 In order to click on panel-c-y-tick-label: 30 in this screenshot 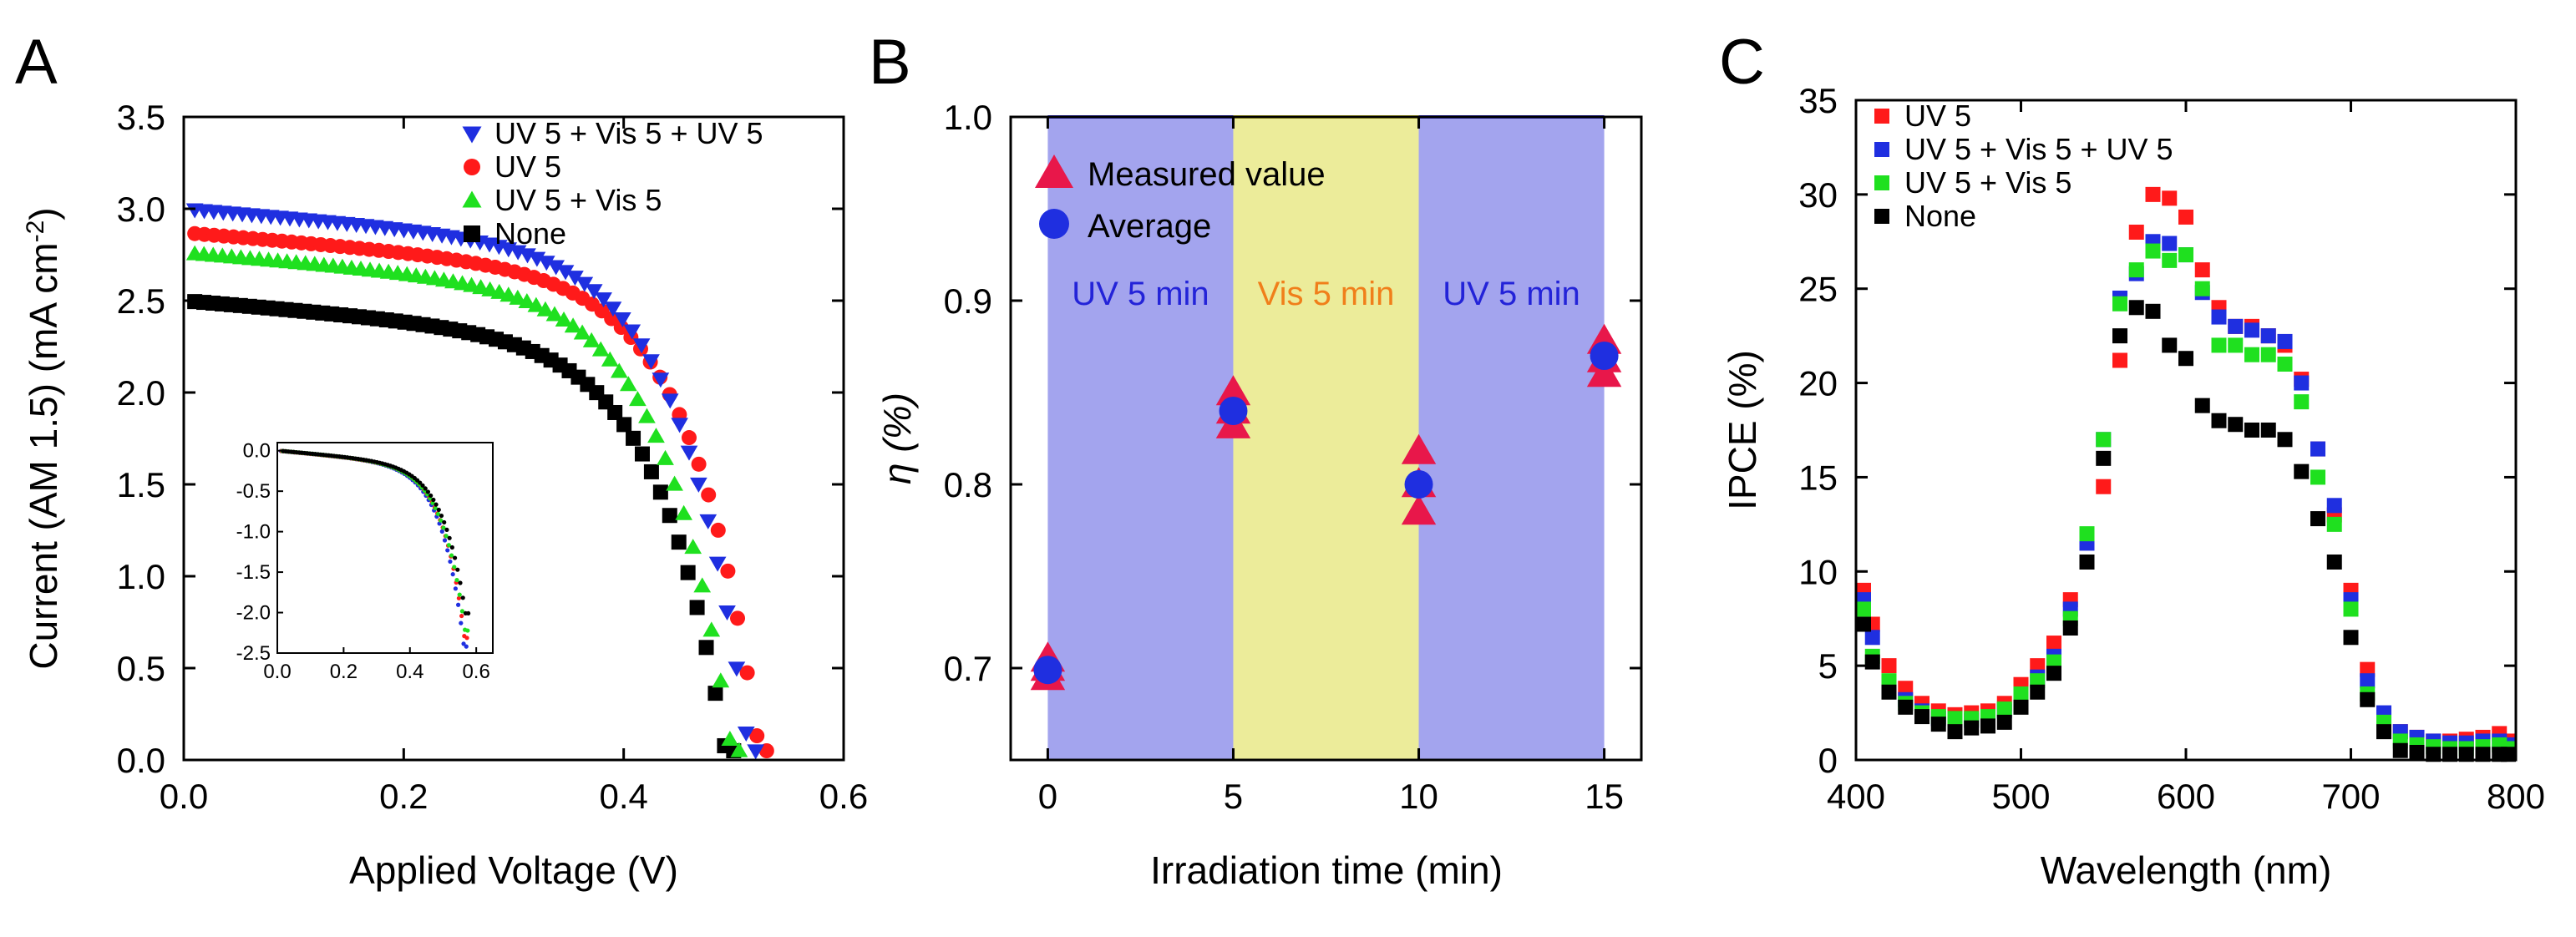, I will do `click(1818, 195)`.